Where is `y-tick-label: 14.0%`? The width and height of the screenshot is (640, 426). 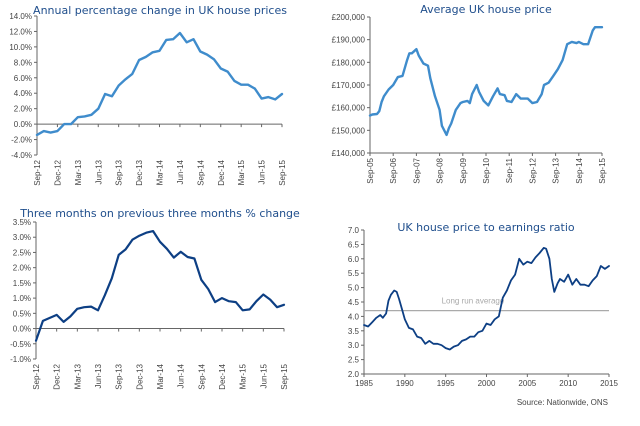 y-tick-label: 14.0% is located at coordinates (20, 16).